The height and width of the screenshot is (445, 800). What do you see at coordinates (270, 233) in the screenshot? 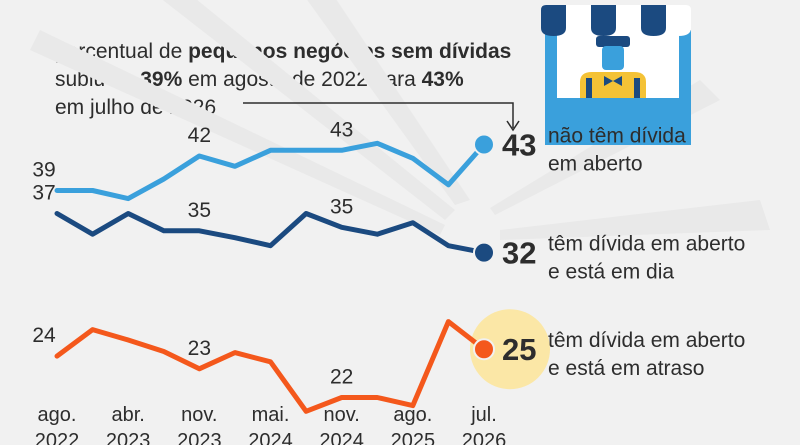
I see `series-line-dark` at bounding box center [270, 233].